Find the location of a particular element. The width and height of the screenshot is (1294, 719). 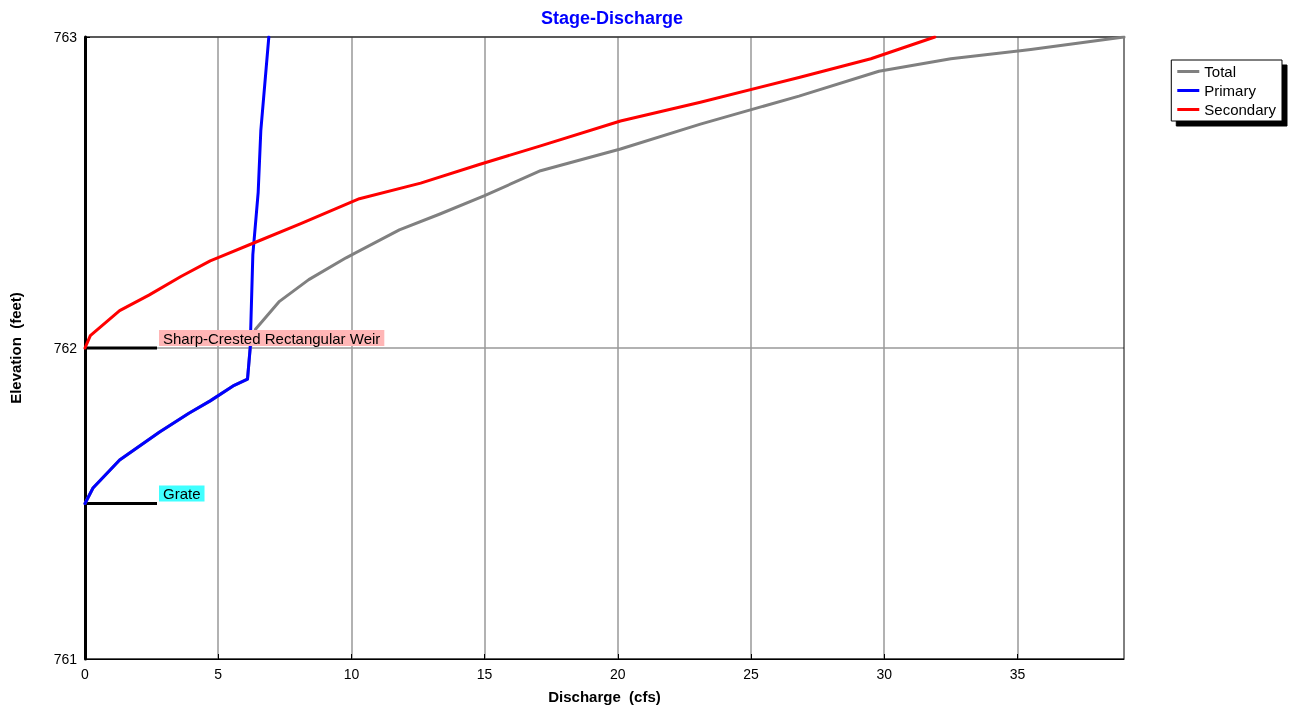

ref-line-label: Grate is located at coordinates (182, 493).